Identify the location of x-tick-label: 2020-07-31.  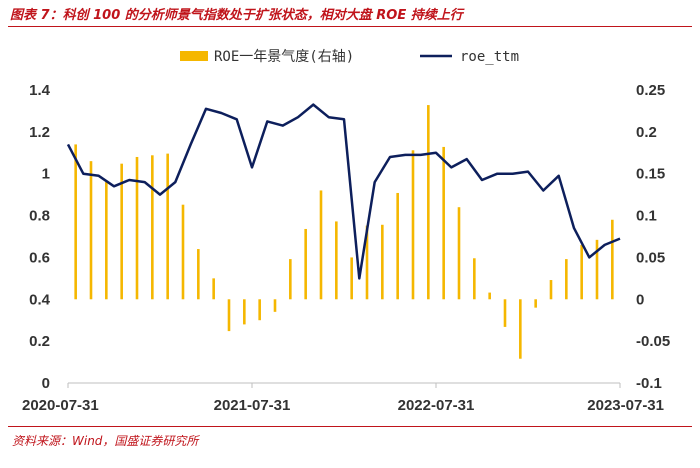
(60, 405).